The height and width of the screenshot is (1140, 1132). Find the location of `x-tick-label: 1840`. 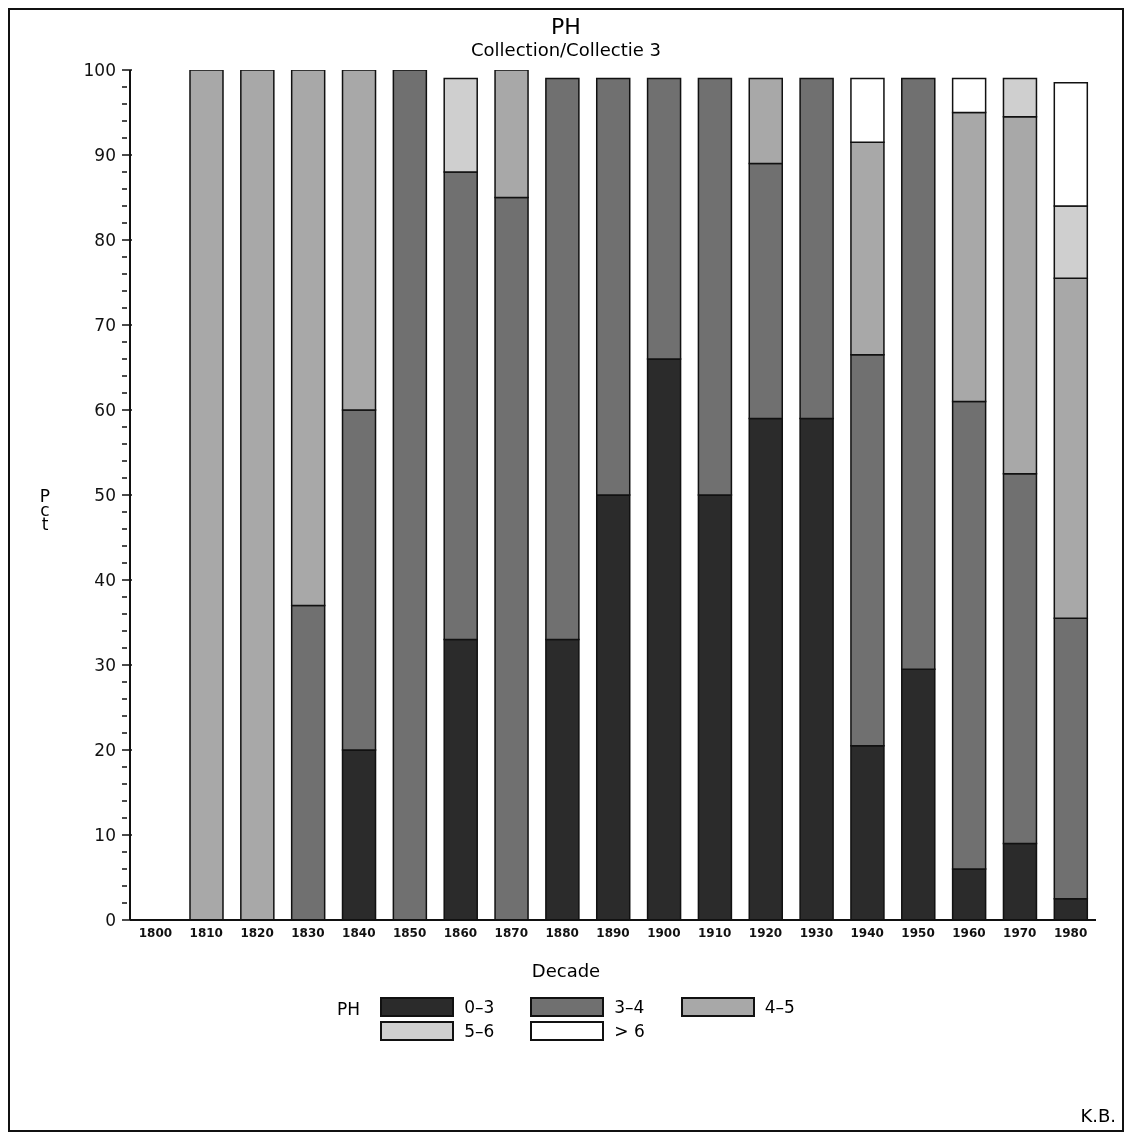

x-tick-label: 1840 is located at coordinates (359, 932).